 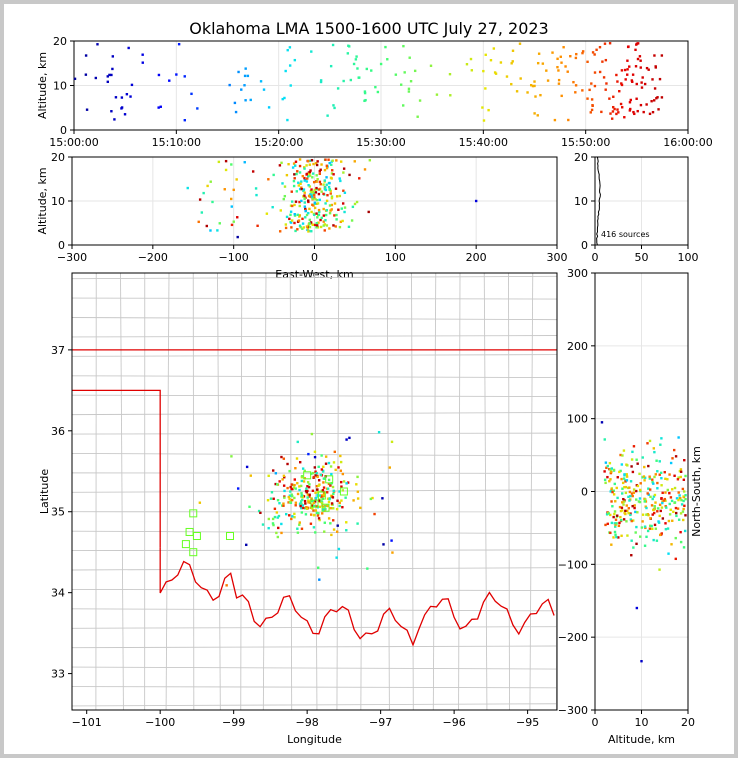 What do you see at coordinates (595, 722) in the screenshot?
I see `x-tick-label: 0` at bounding box center [595, 722].